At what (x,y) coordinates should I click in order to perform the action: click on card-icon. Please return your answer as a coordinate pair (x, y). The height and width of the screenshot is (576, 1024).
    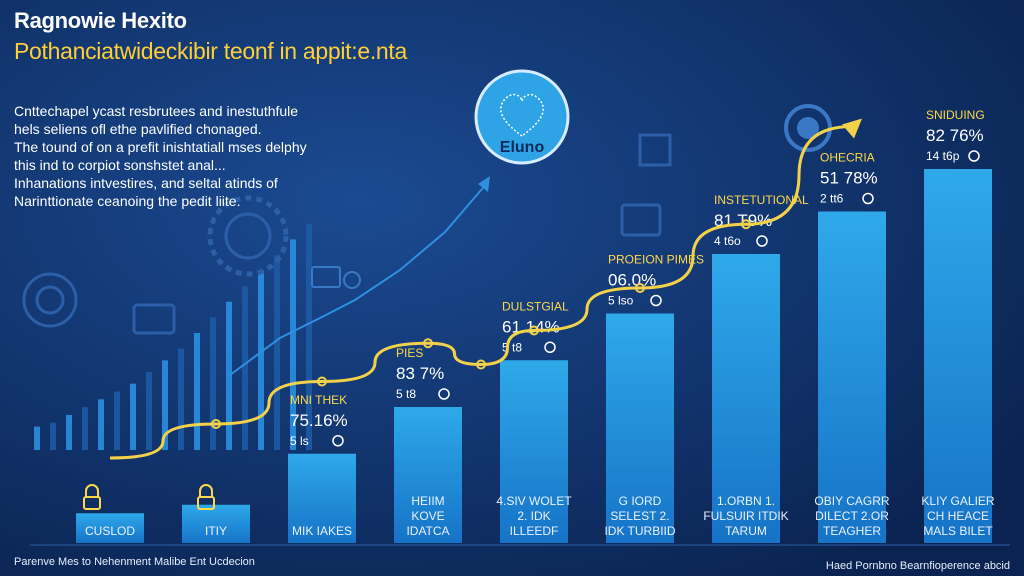
    Looking at the image, I should click on (326, 277).